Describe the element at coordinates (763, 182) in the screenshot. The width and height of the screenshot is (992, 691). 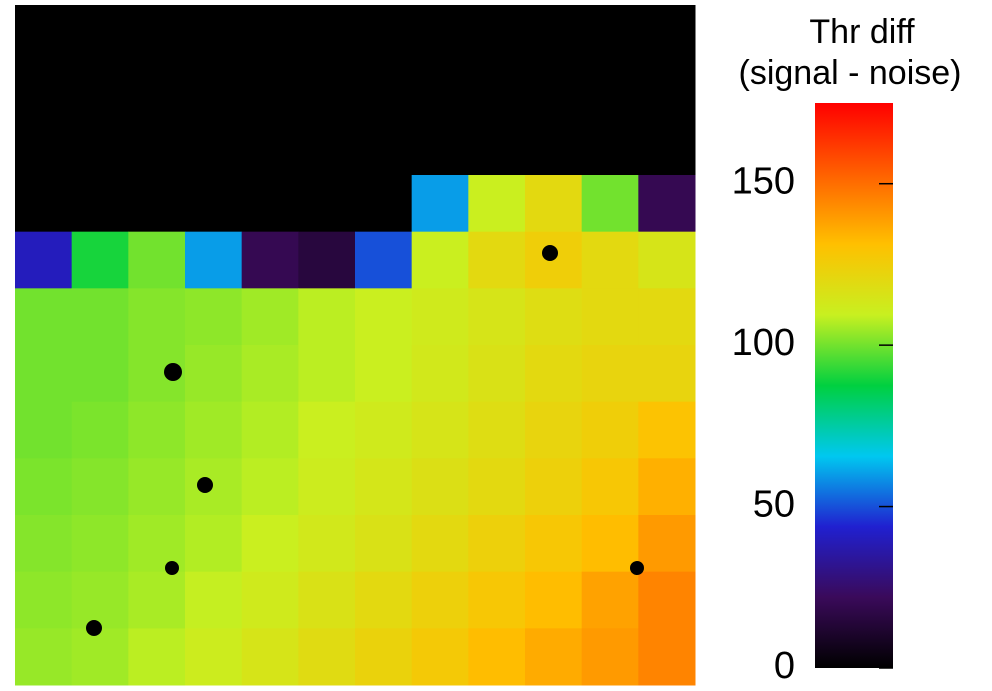
I see `colorbar-tick-label: 150` at that location.